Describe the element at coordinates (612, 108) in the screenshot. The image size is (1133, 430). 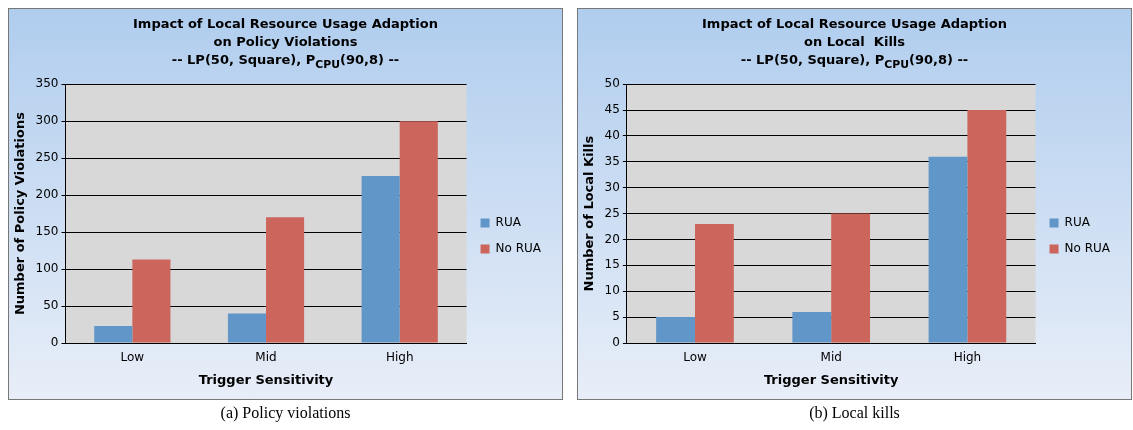
I see `y-tick-label: 45` at that location.